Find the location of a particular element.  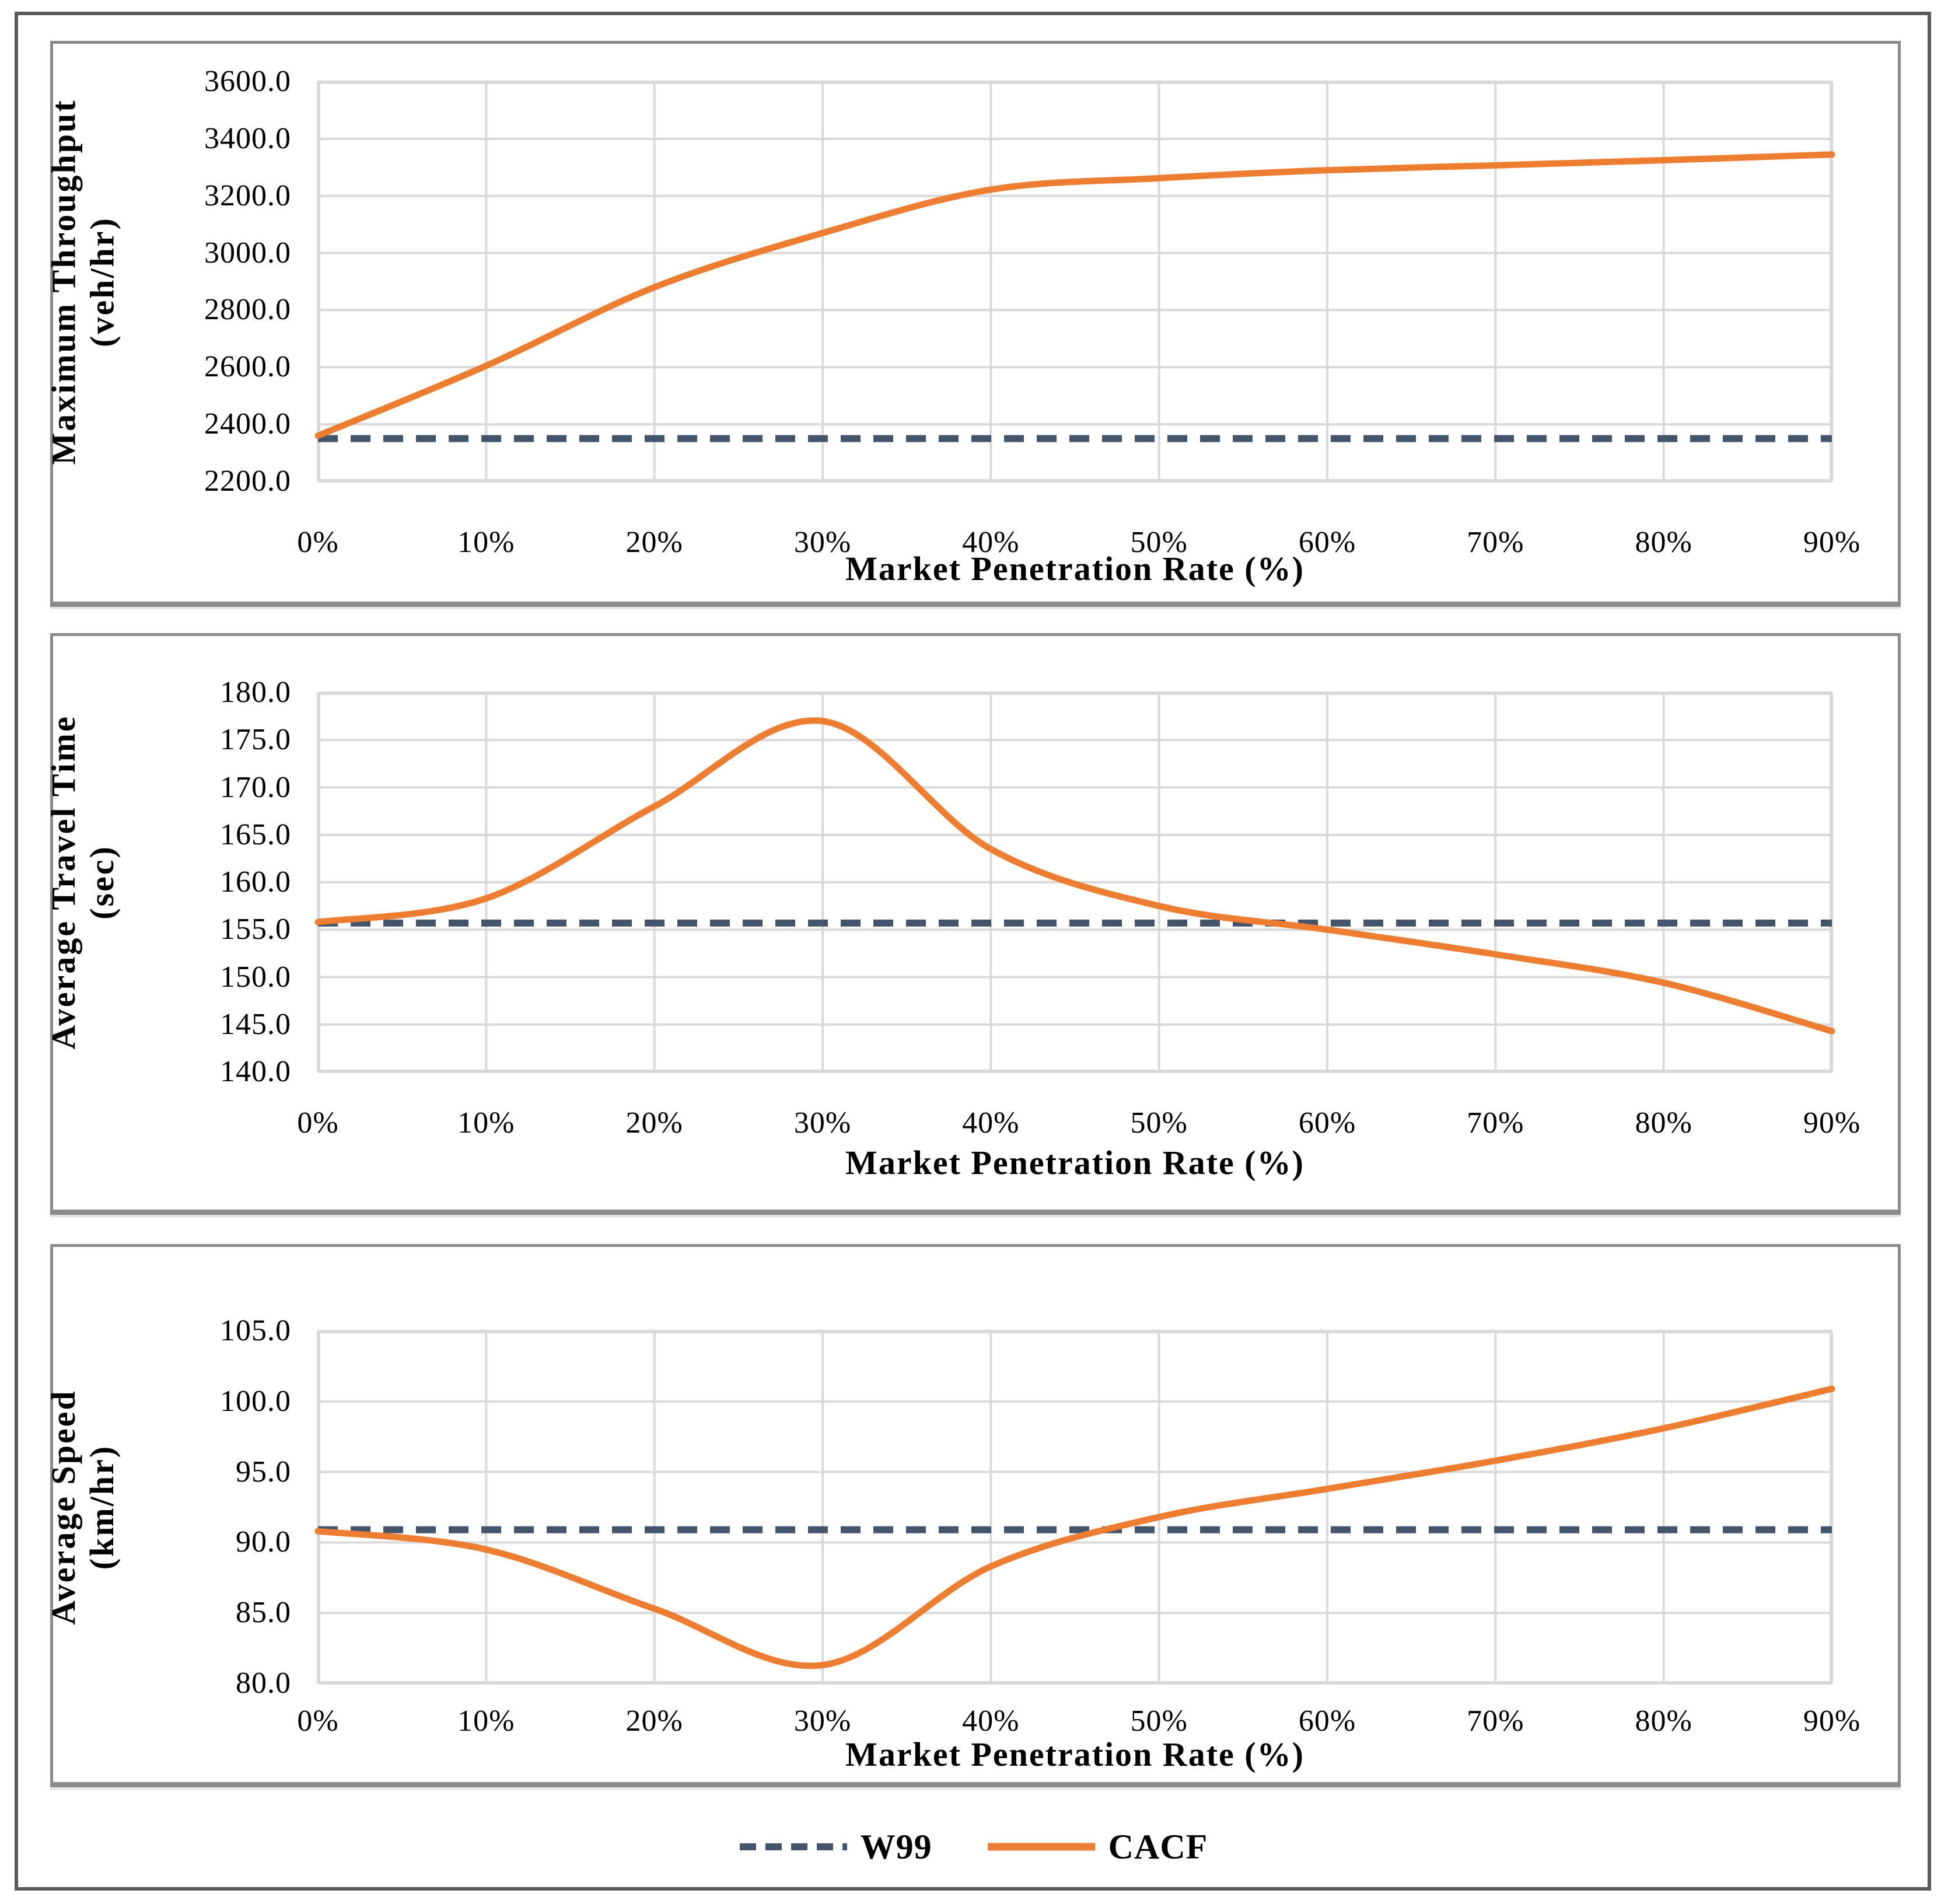

y-axis-title-line1: Maximum Throughput is located at coordinates (63, 281).